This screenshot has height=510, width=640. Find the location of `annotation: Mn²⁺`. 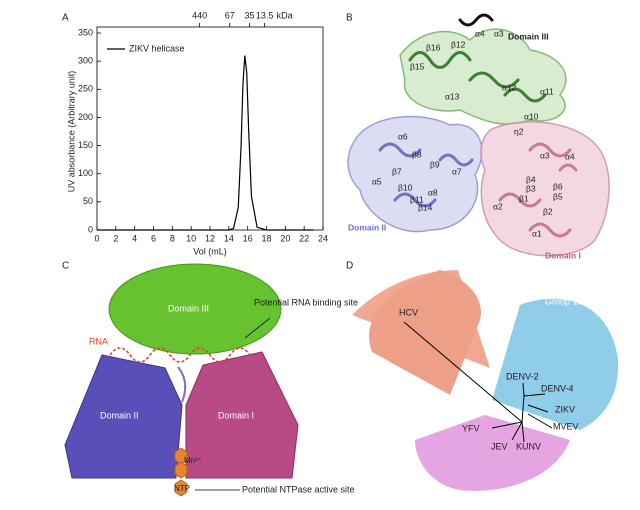

annotation: Mn²⁺ is located at coordinates (193, 460).